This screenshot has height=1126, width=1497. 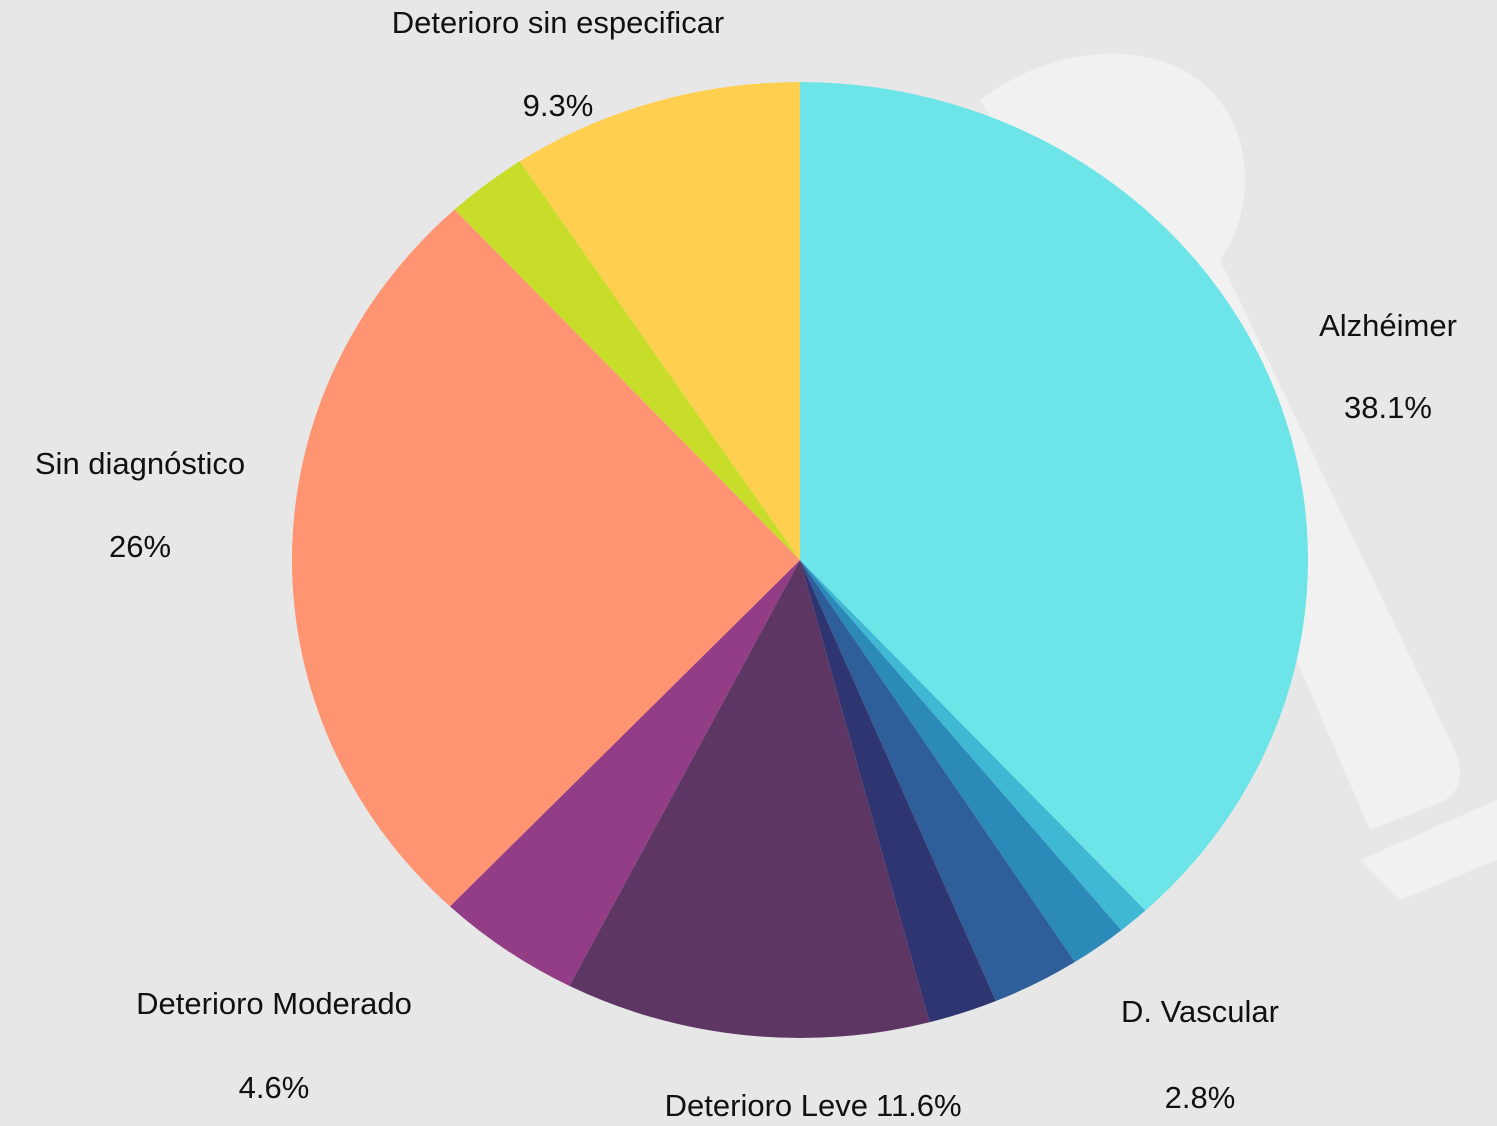 What do you see at coordinates (1200, 1011) in the screenshot?
I see `slice-label: D. Vascular` at bounding box center [1200, 1011].